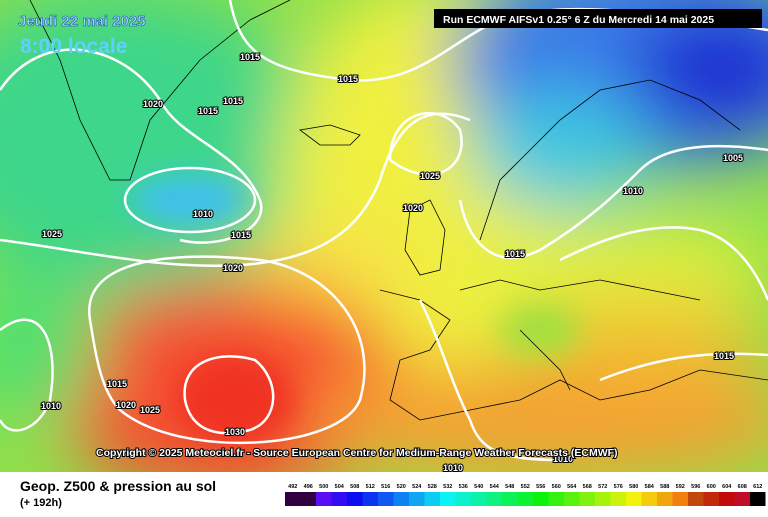 The width and height of the screenshot is (768, 517). Describe the element at coordinates (540, 487) in the screenshot. I see `scale-label: 556` at that location.